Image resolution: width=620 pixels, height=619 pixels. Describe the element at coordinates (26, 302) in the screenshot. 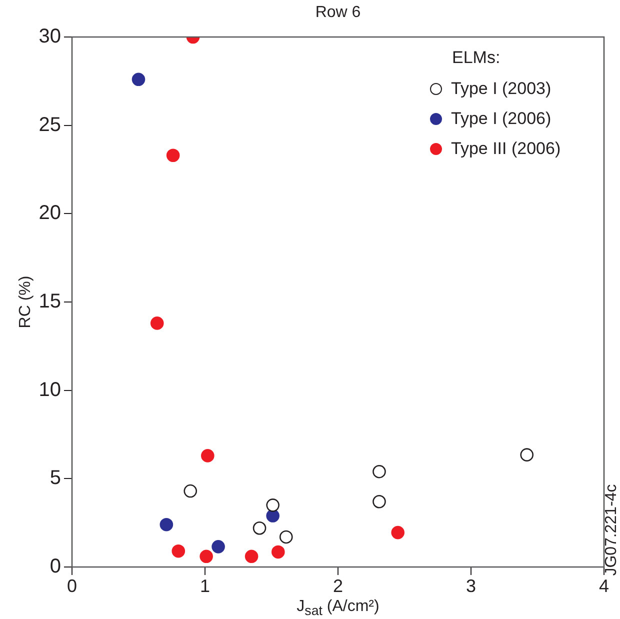

I see `y-axis-title: RC (%)` at that location.